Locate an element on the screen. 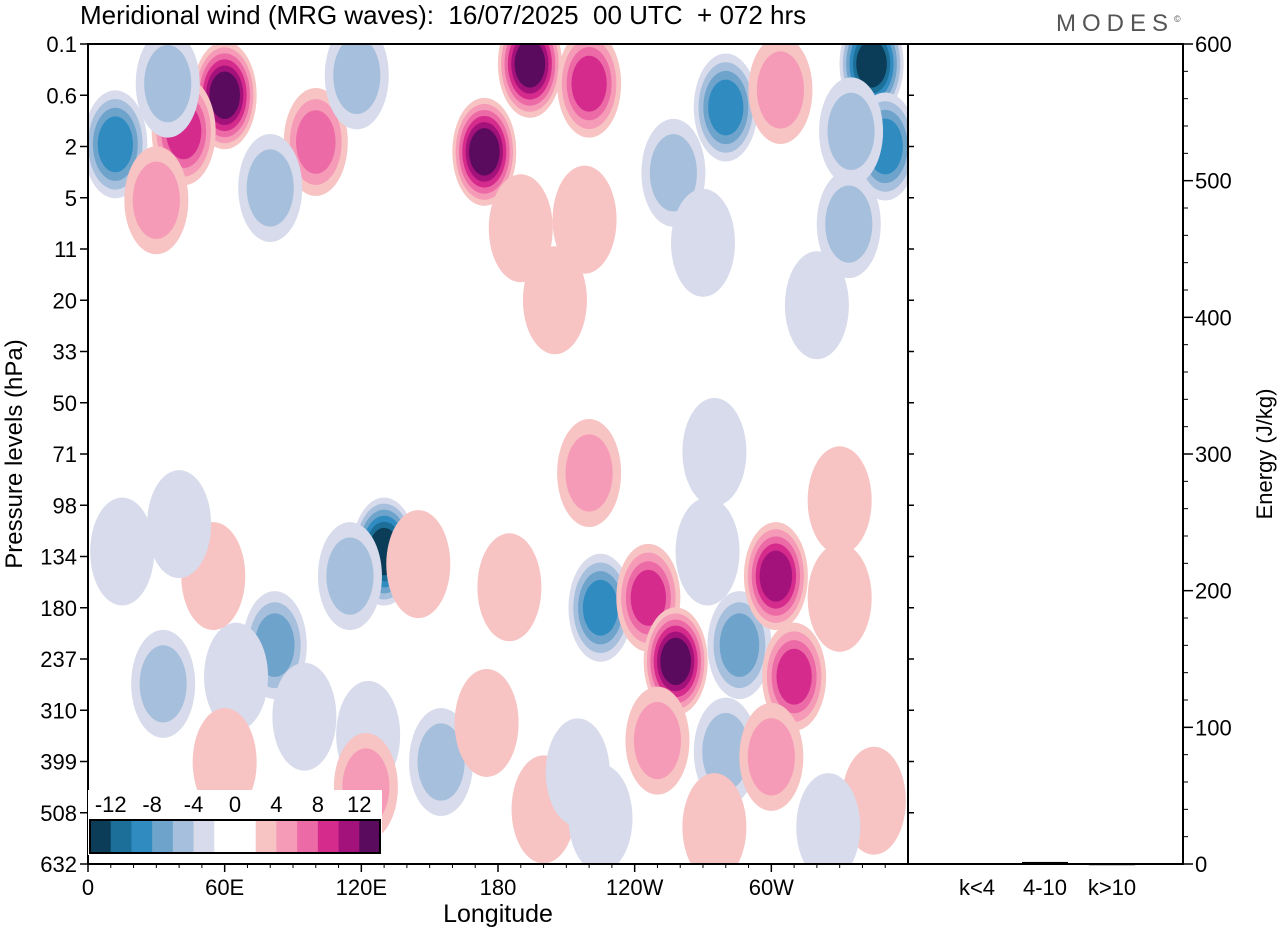 The width and height of the screenshot is (1280, 930). y-tick-label: 71 is located at coordinates (65, 454).